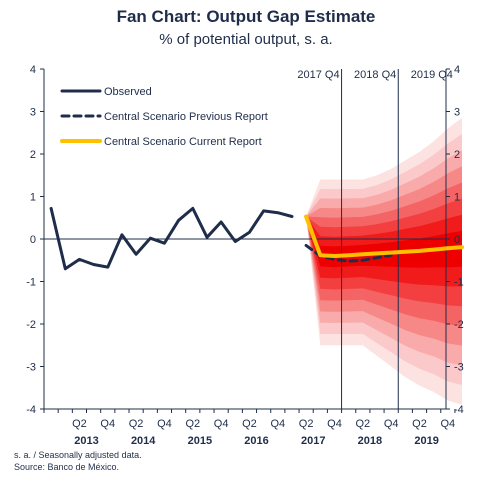 The width and height of the screenshot is (496, 480). Describe the element at coordinates (457, 113) in the screenshot. I see `y-tick-label-right: 3` at that location.